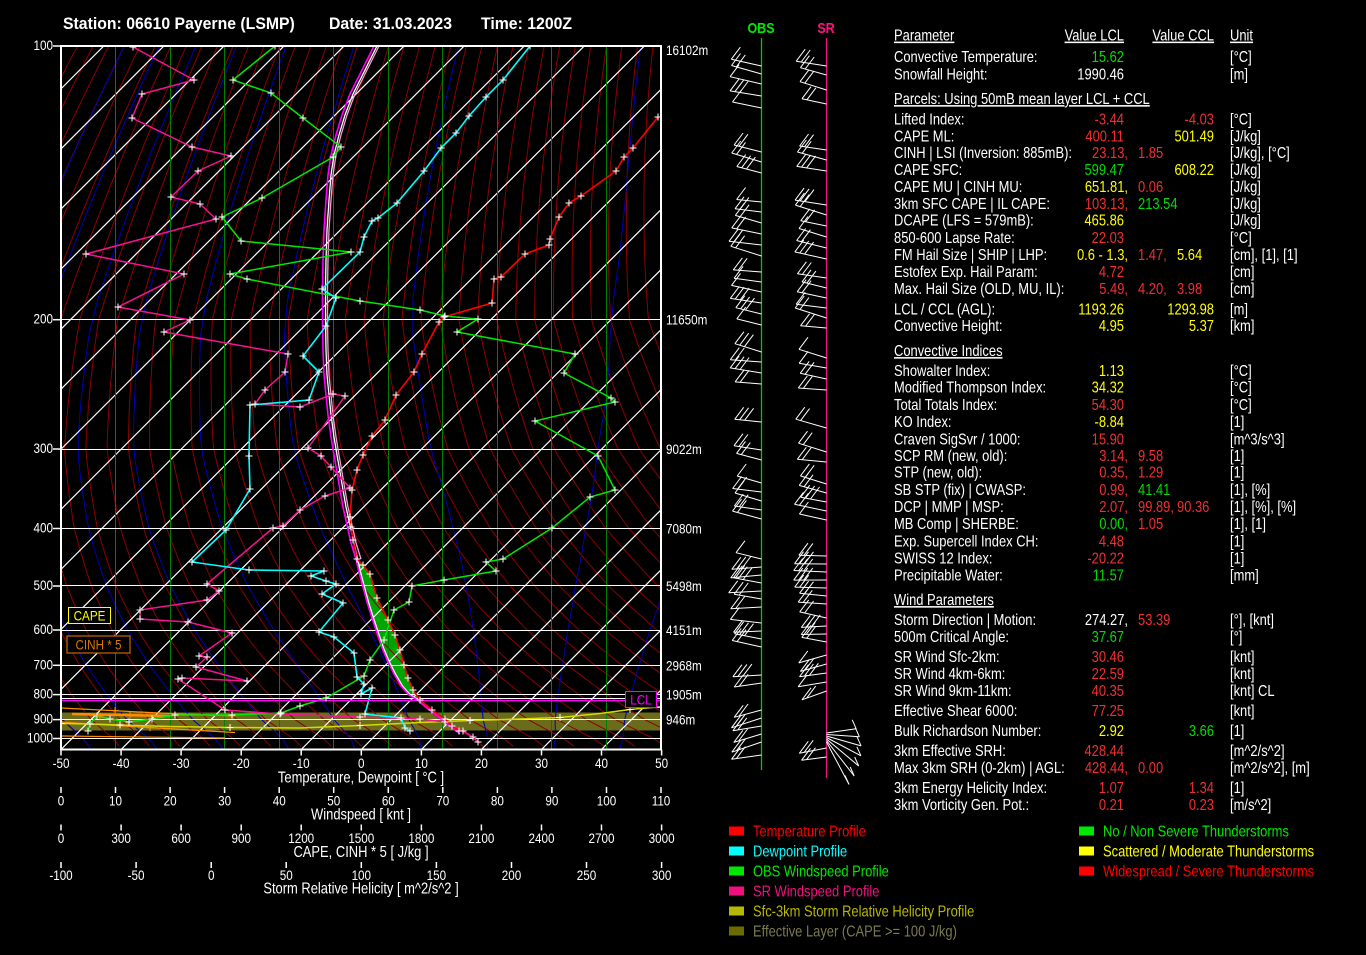 The height and width of the screenshot is (955, 1366). I want to click on svg-text: 37.67, so click(1108, 637).